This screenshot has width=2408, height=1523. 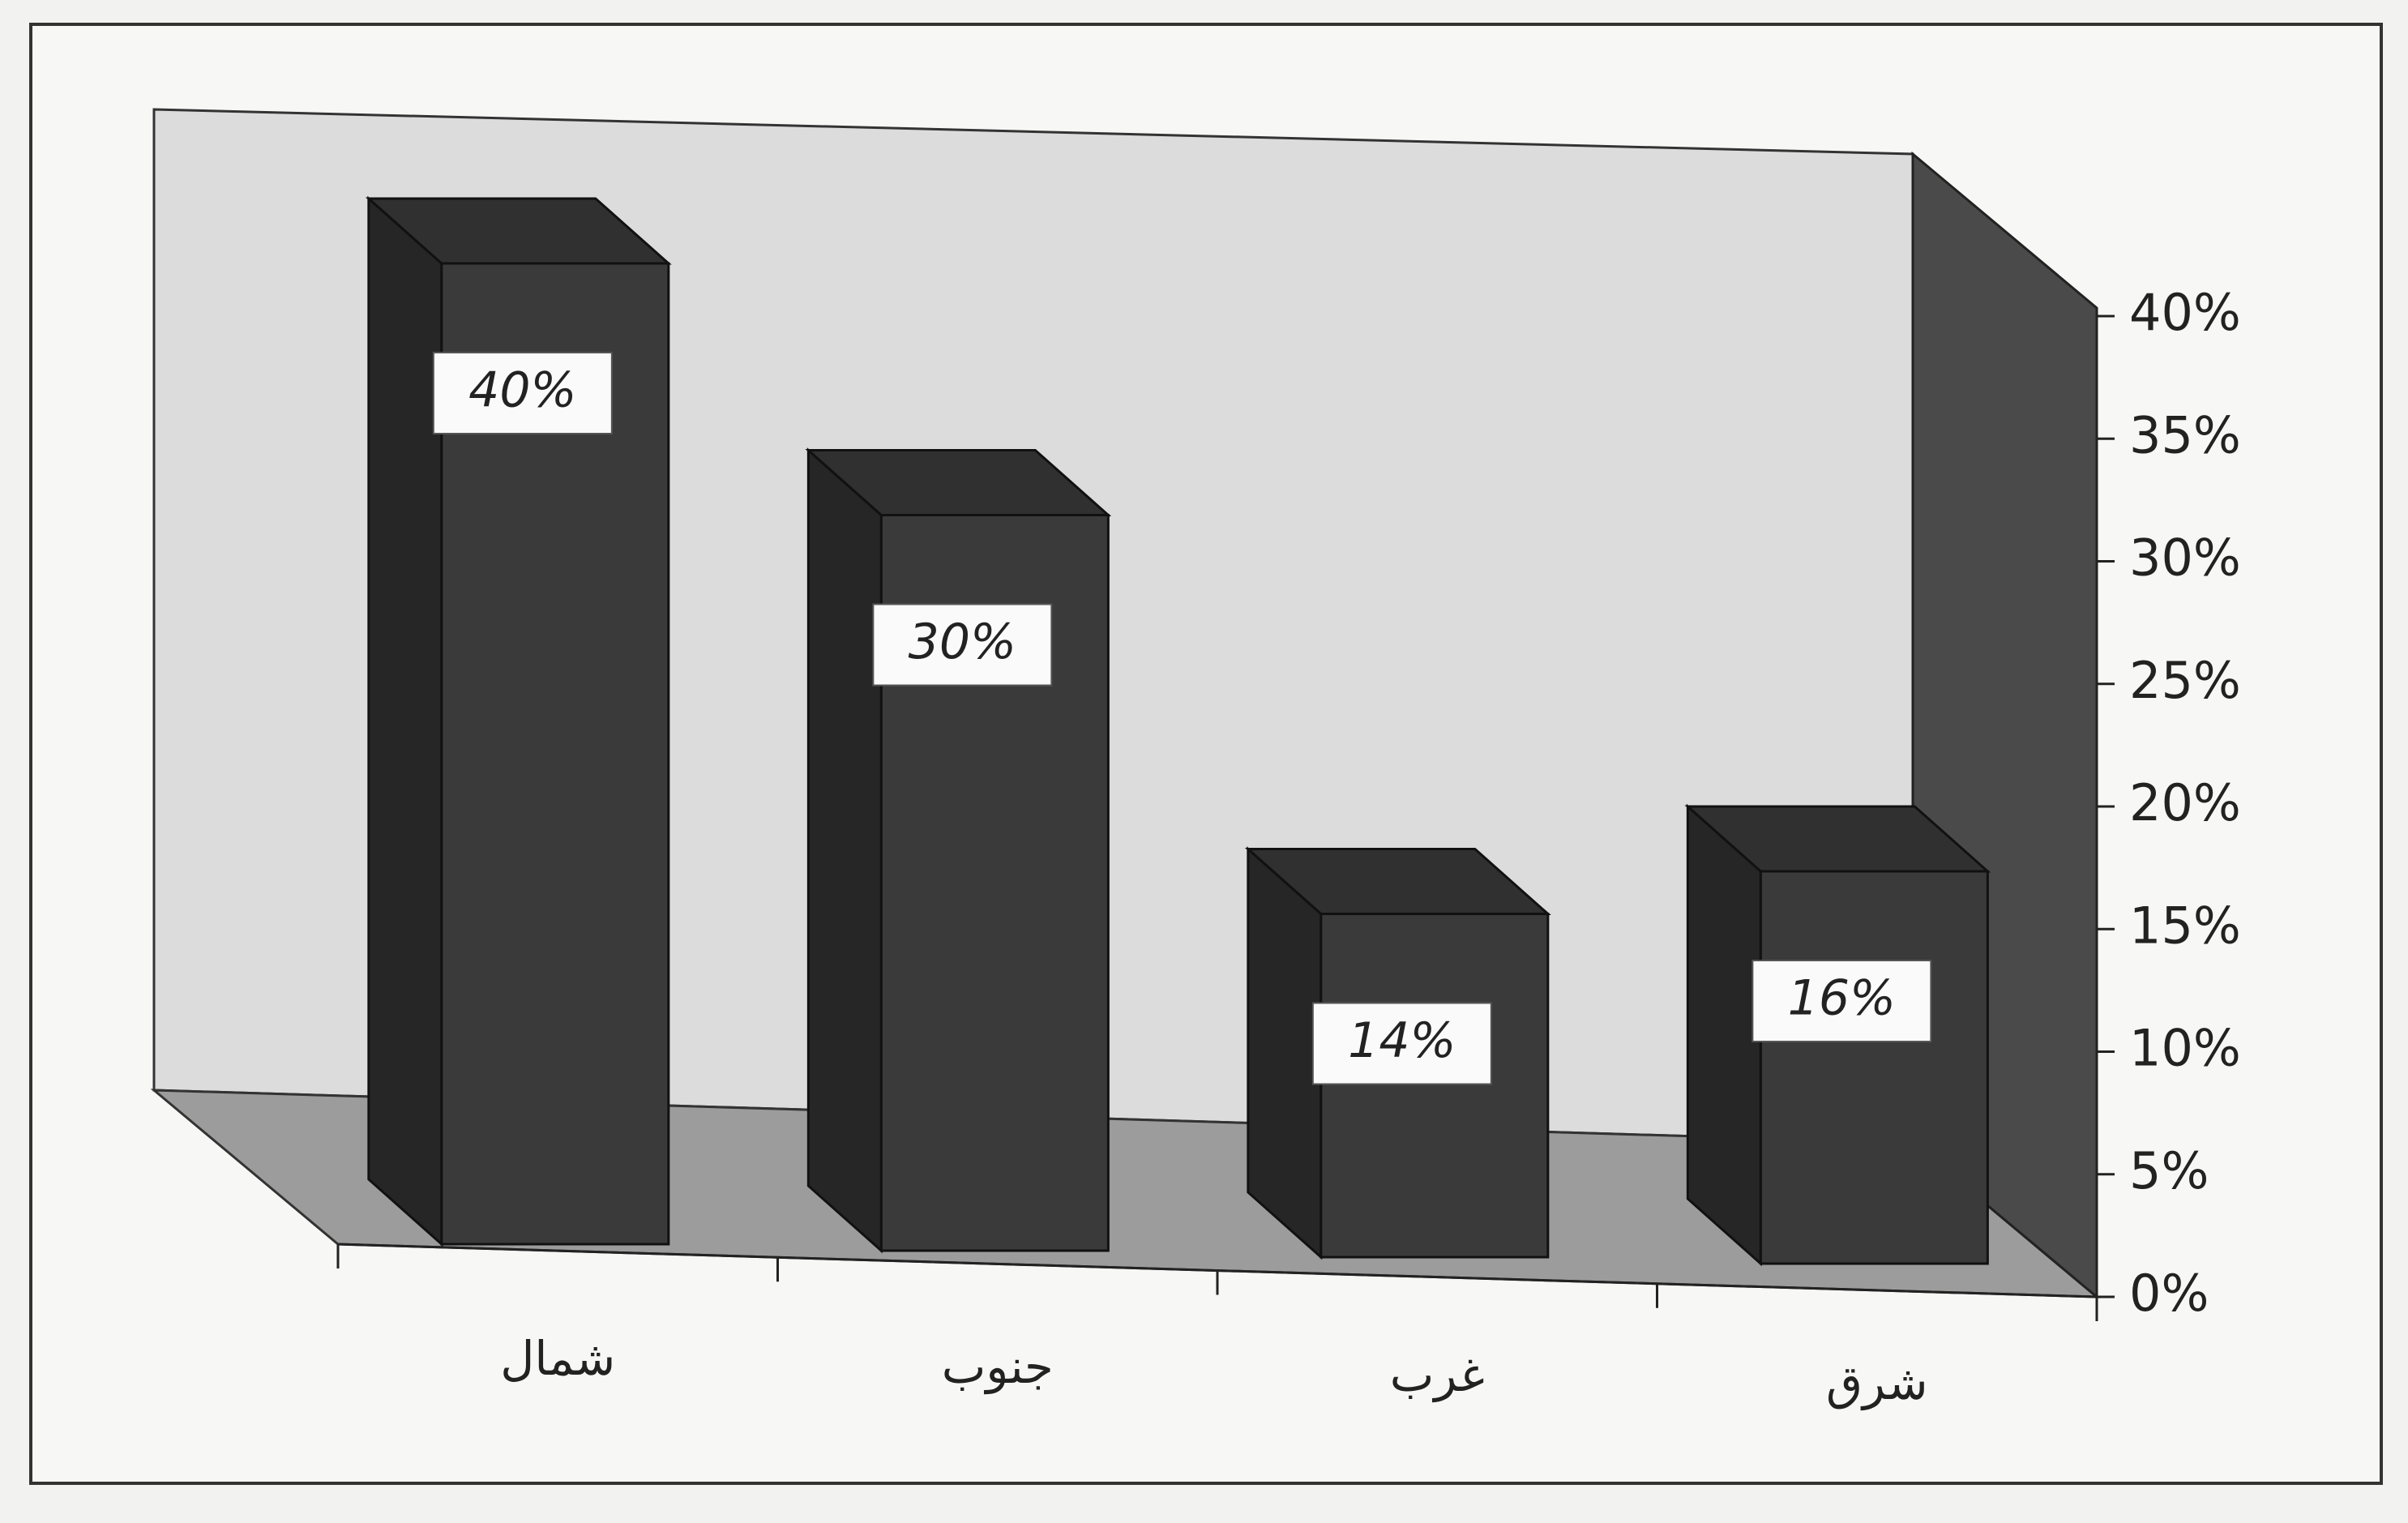 What do you see at coordinates (2185, 925) in the screenshot?
I see `y-tick-label: 15%` at bounding box center [2185, 925].